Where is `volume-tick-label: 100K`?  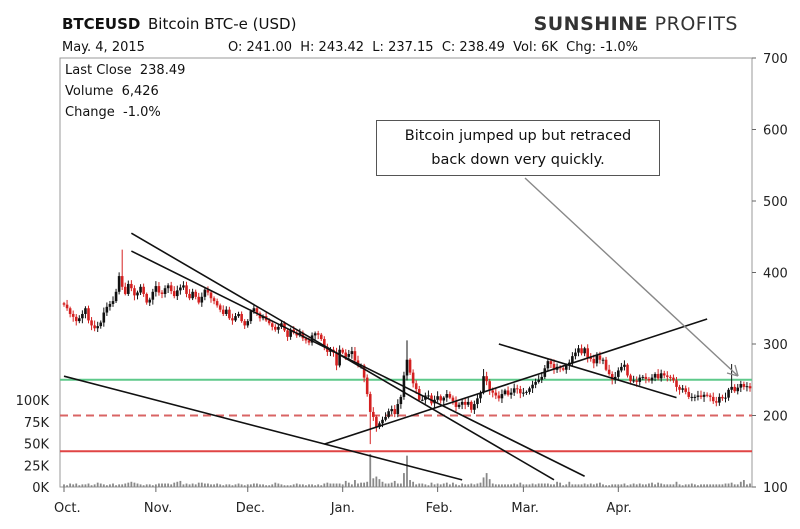 volume-tick-label: 100K is located at coordinates (33, 401).